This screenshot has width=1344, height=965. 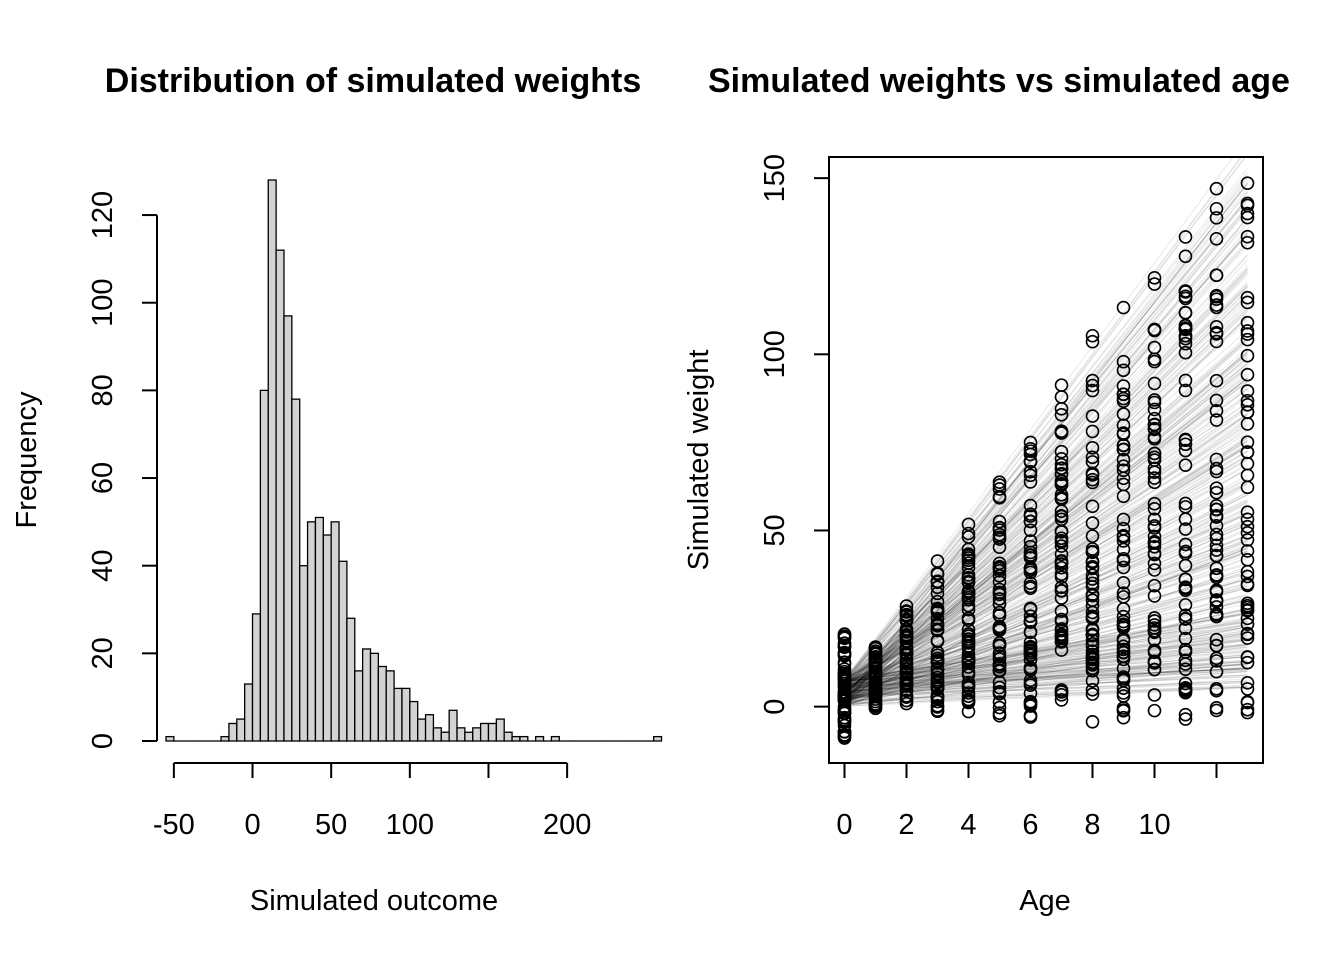 What do you see at coordinates (1154, 825) in the screenshot?
I see `scatter-x-tick-label: 10` at bounding box center [1154, 825].